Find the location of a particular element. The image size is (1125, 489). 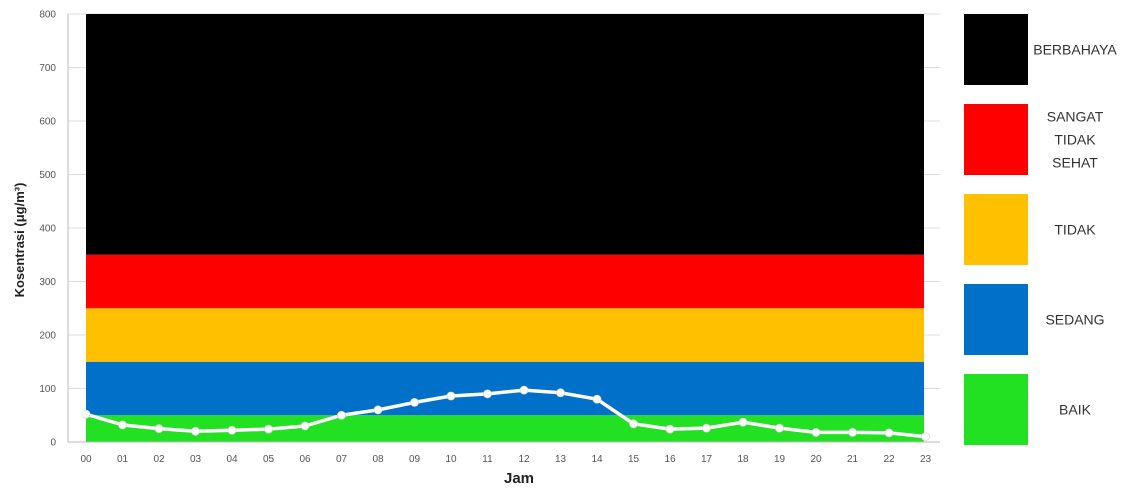

y-tick-labels: 0 100 200 300 400 500 600 700 800 is located at coordinates (47, 229).